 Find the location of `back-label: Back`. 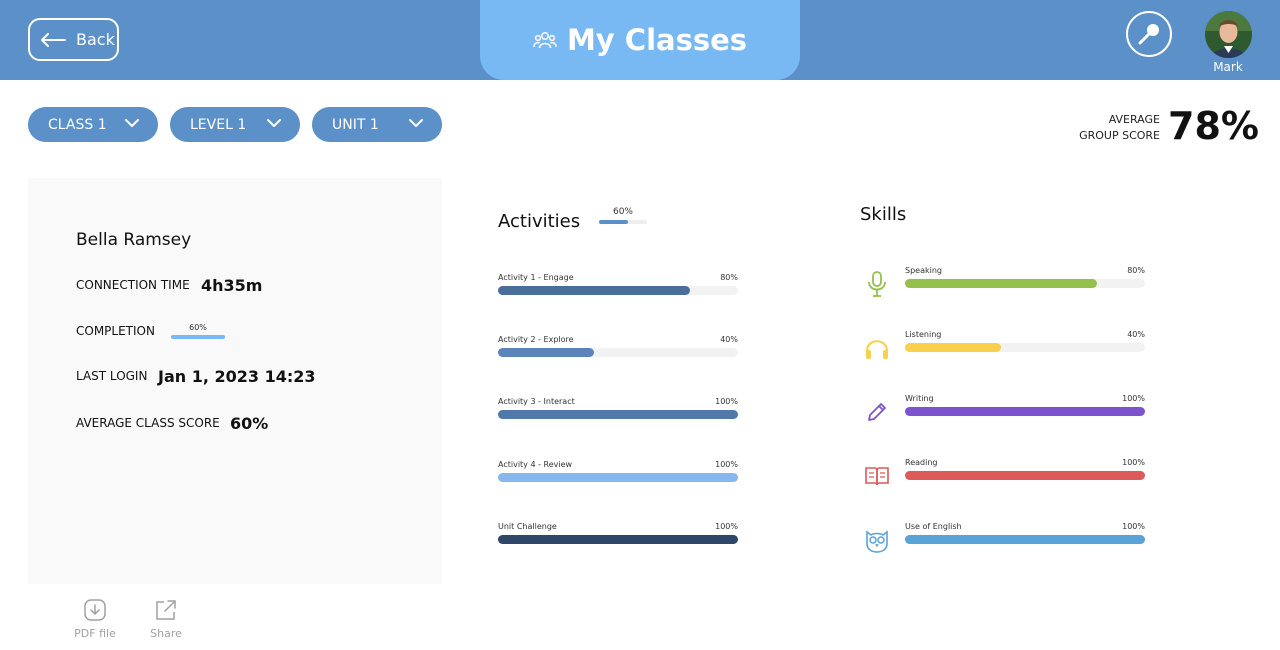

back-label: Back is located at coordinates (95, 39).